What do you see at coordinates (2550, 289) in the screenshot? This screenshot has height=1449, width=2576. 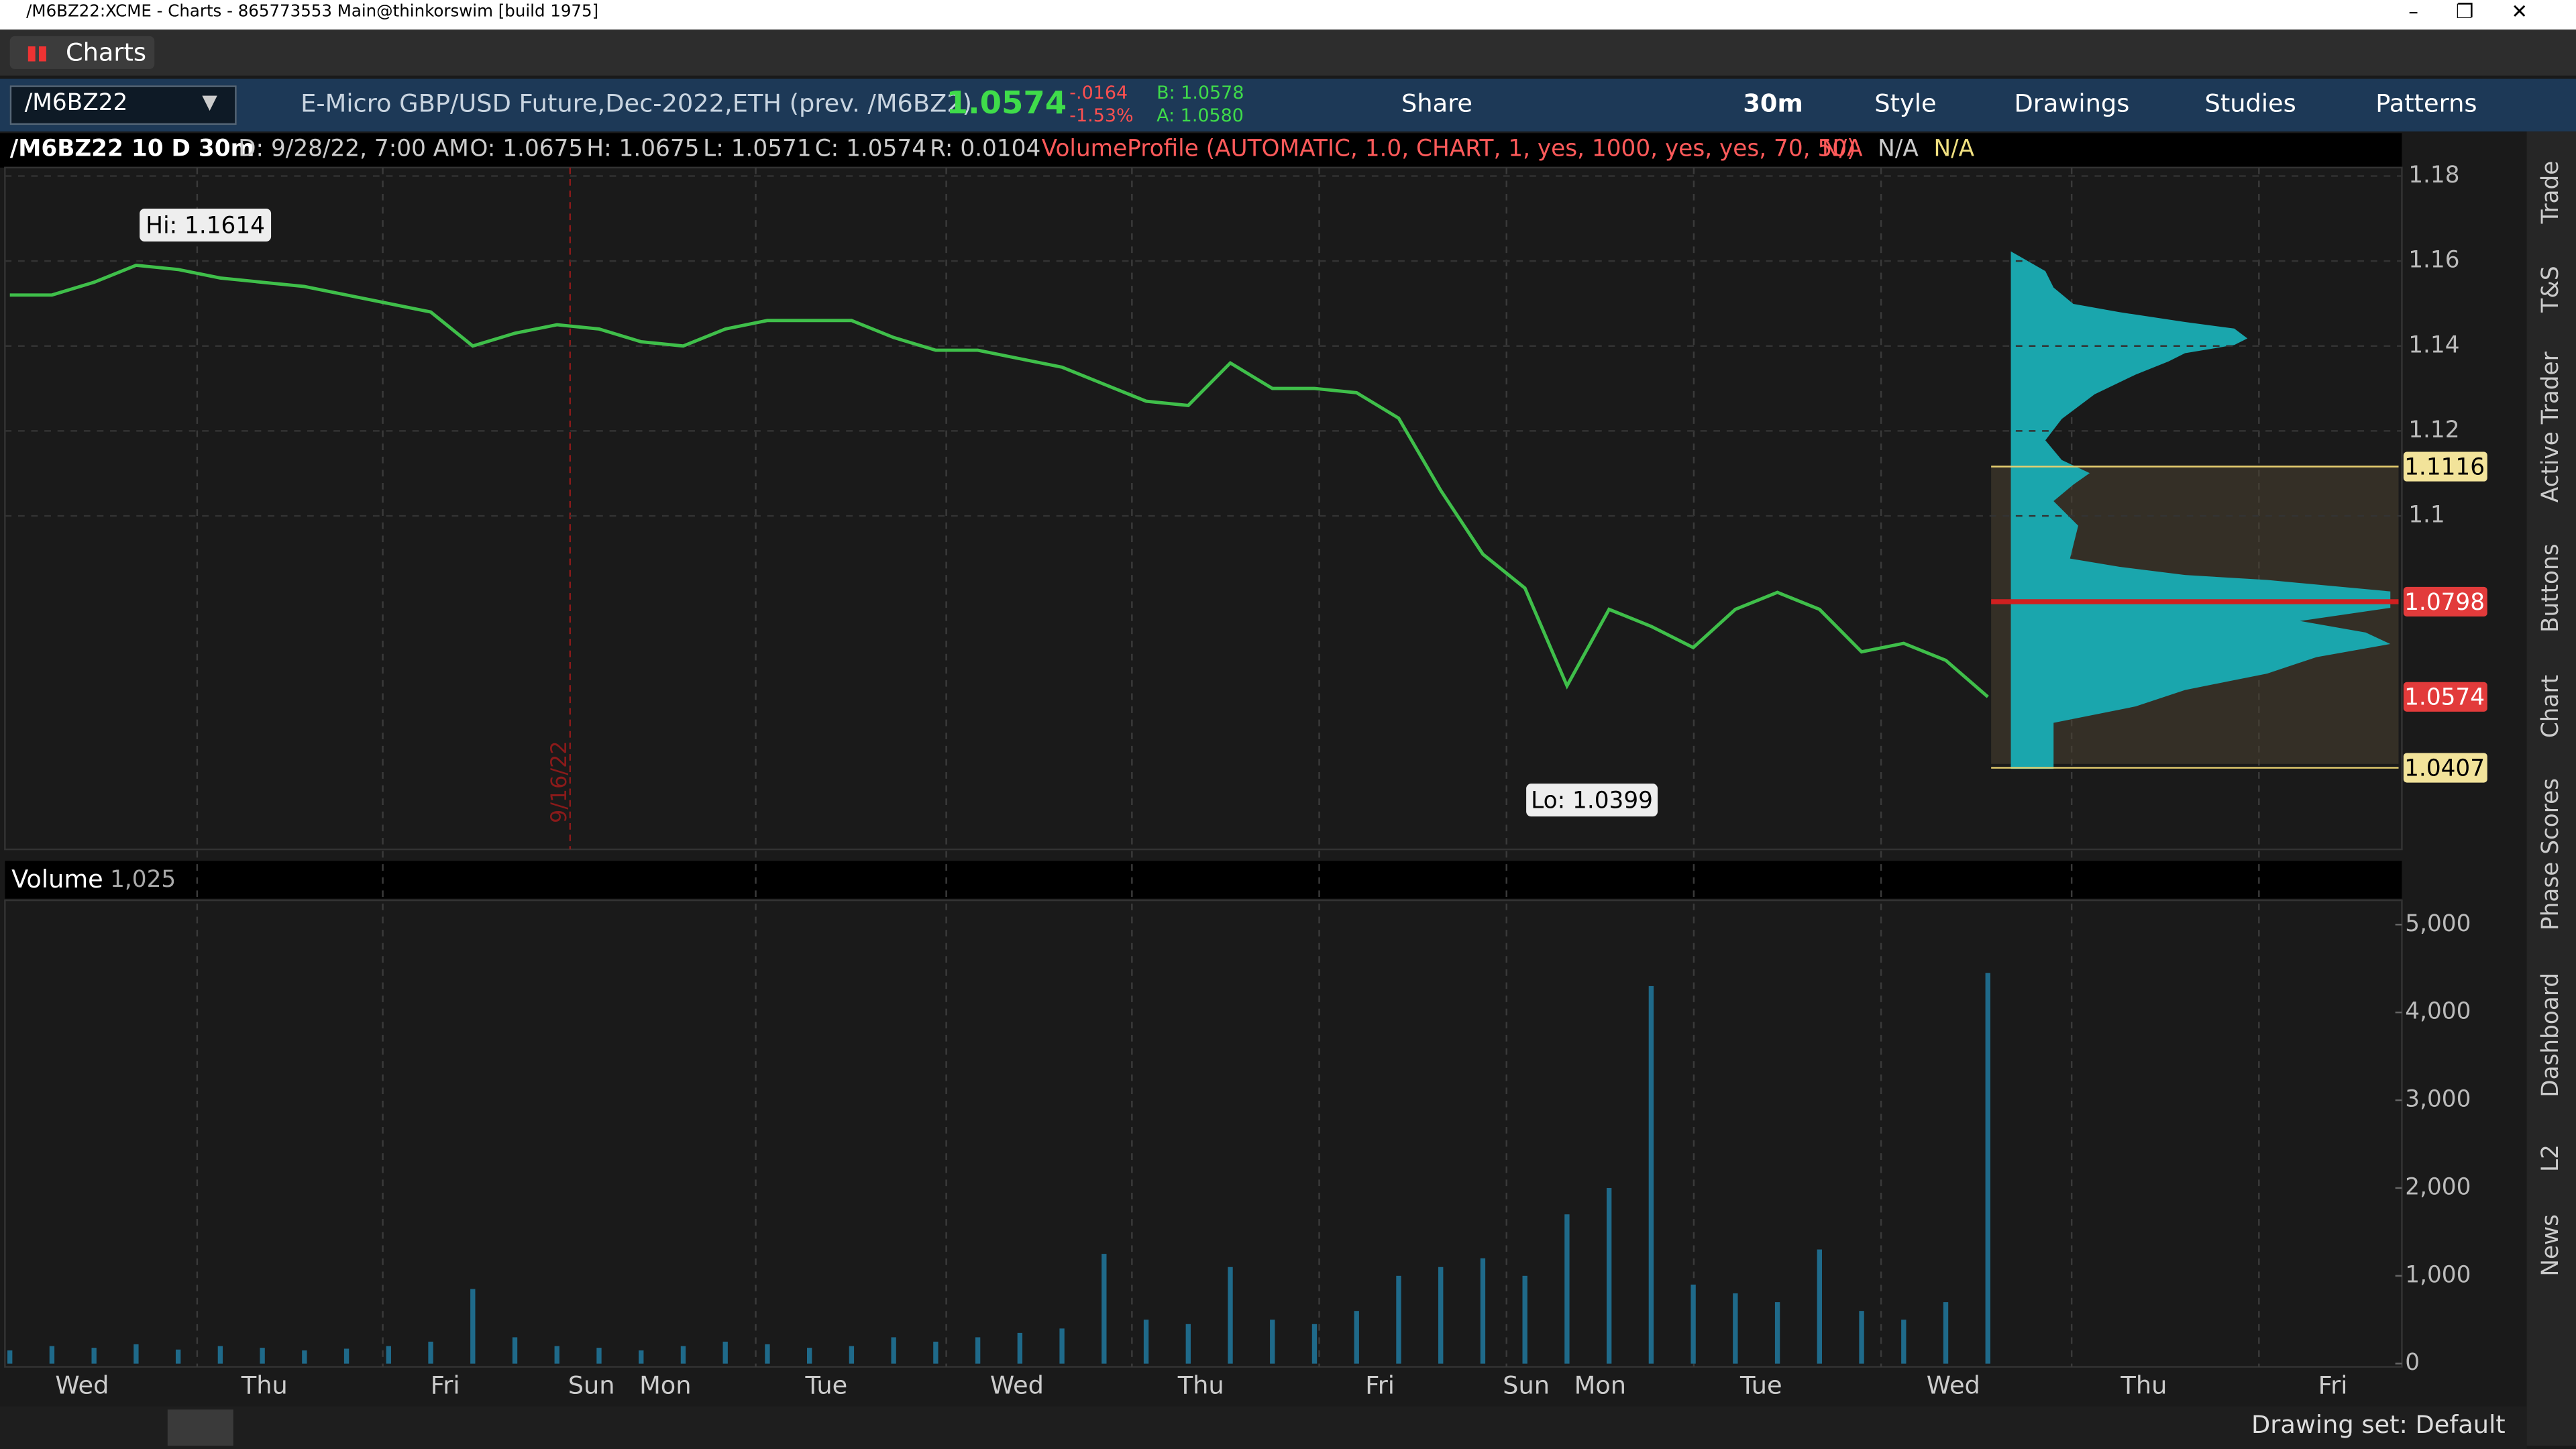 I see `side-tab: T&S` at bounding box center [2550, 289].